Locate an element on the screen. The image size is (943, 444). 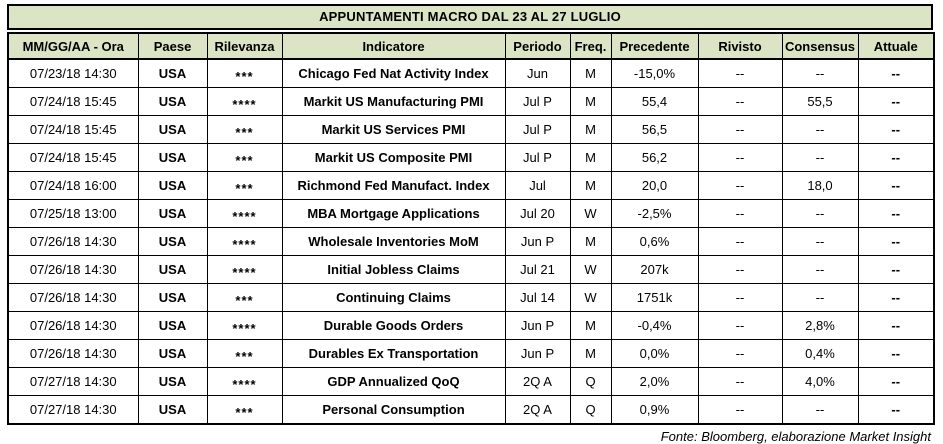
cell-period: 2Q A is located at coordinates (537, 410).